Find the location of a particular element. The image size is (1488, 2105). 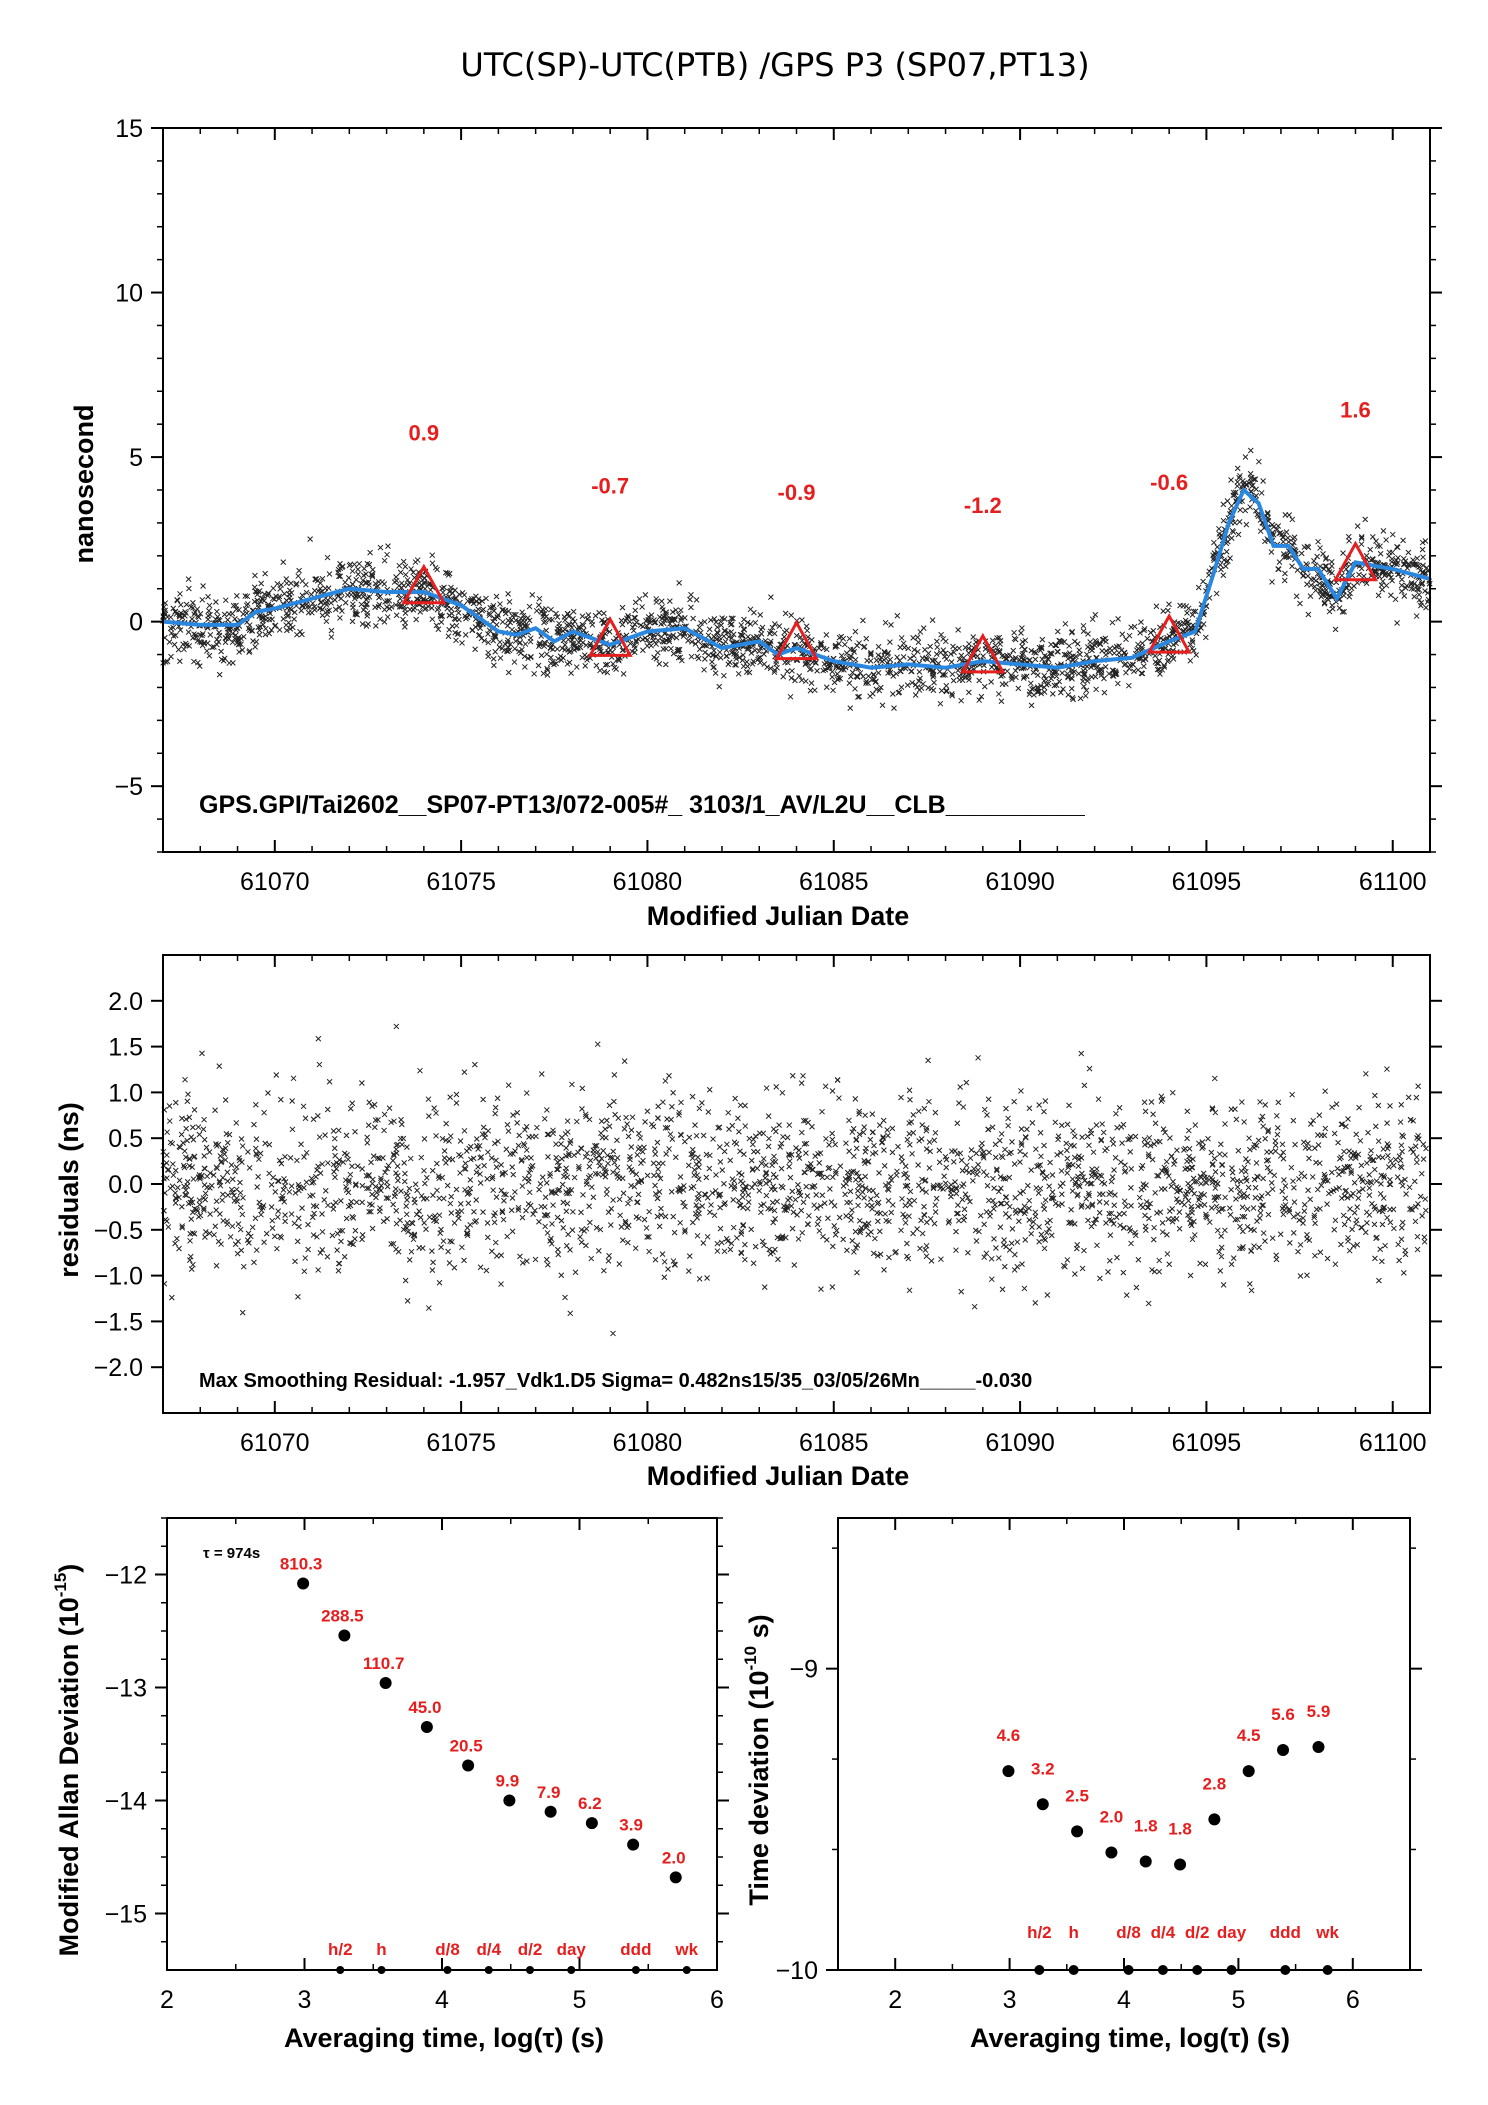

top-xtick-label: 61080 is located at coordinates (648, 882).